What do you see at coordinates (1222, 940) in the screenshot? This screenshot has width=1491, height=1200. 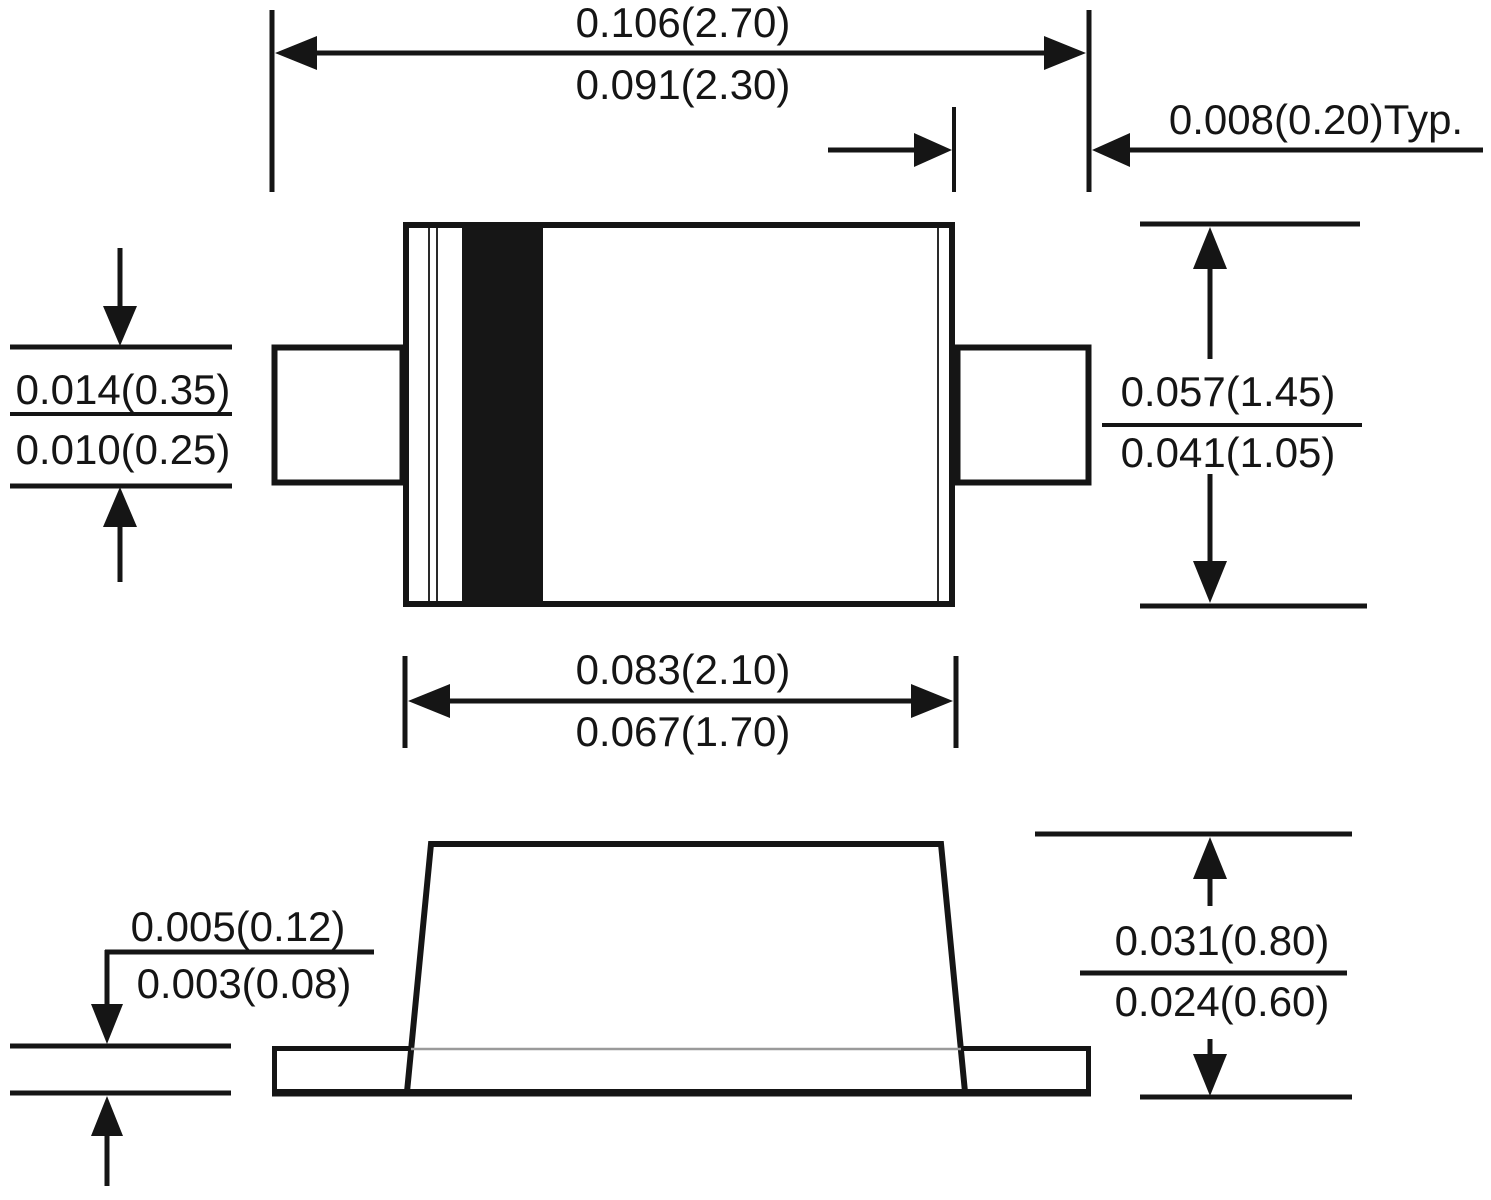 I see `dim-lead-height-max: 0.031(0.80)` at bounding box center [1222, 940].